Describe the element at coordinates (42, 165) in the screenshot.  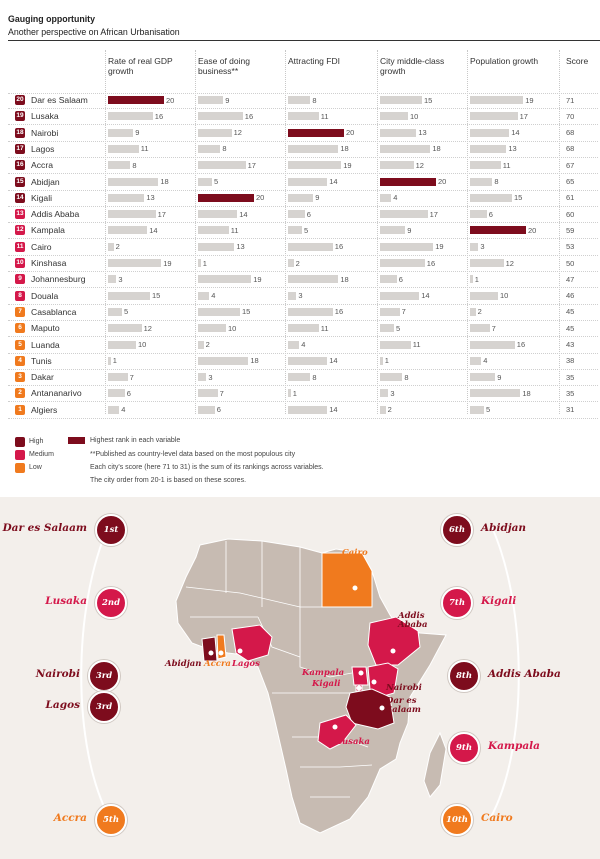
I see `city-name: Accra` at that location.